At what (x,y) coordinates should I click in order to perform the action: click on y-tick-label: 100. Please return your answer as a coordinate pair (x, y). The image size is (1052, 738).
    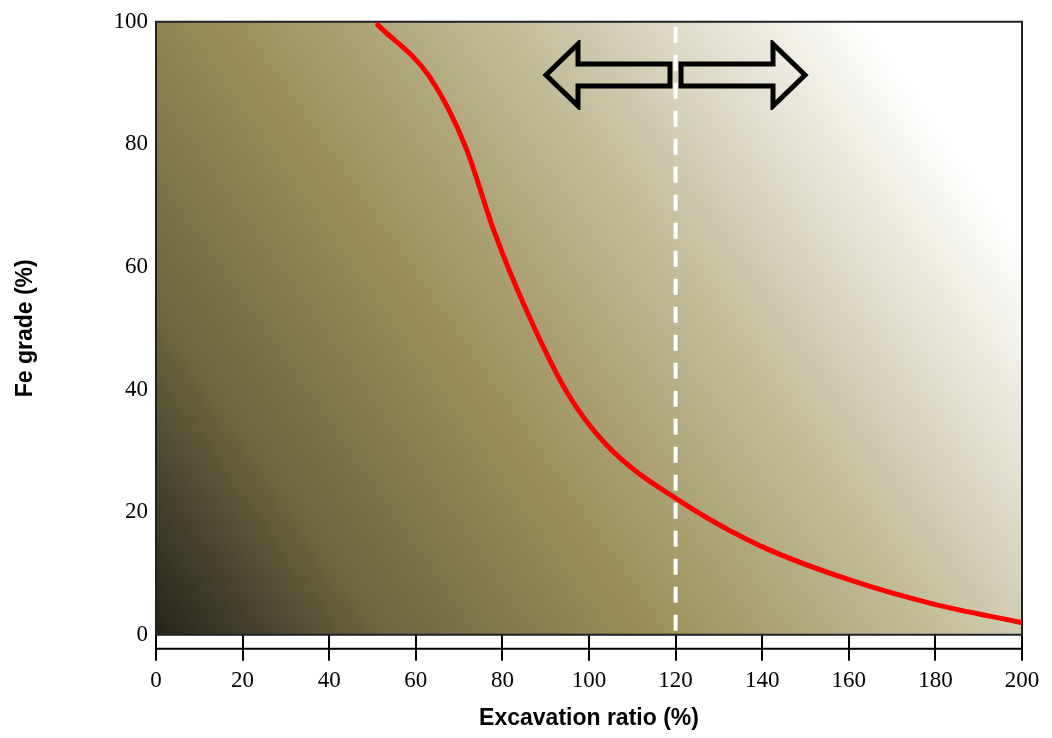
    Looking at the image, I should click on (130, 20).